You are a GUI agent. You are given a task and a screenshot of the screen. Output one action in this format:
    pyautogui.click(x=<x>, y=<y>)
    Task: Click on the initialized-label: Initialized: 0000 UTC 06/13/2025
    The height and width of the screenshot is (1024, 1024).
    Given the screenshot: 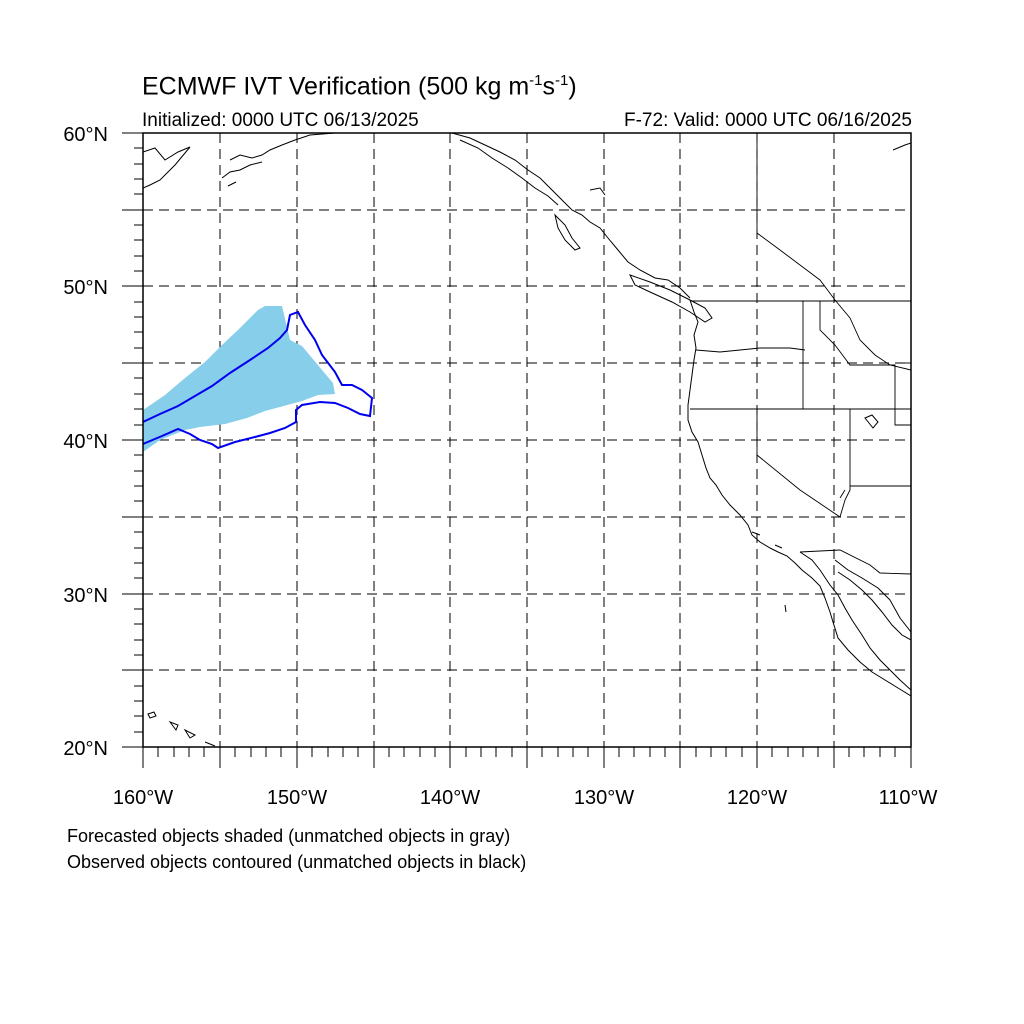 What is the action you would take?
    pyautogui.click(x=280, y=120)
    